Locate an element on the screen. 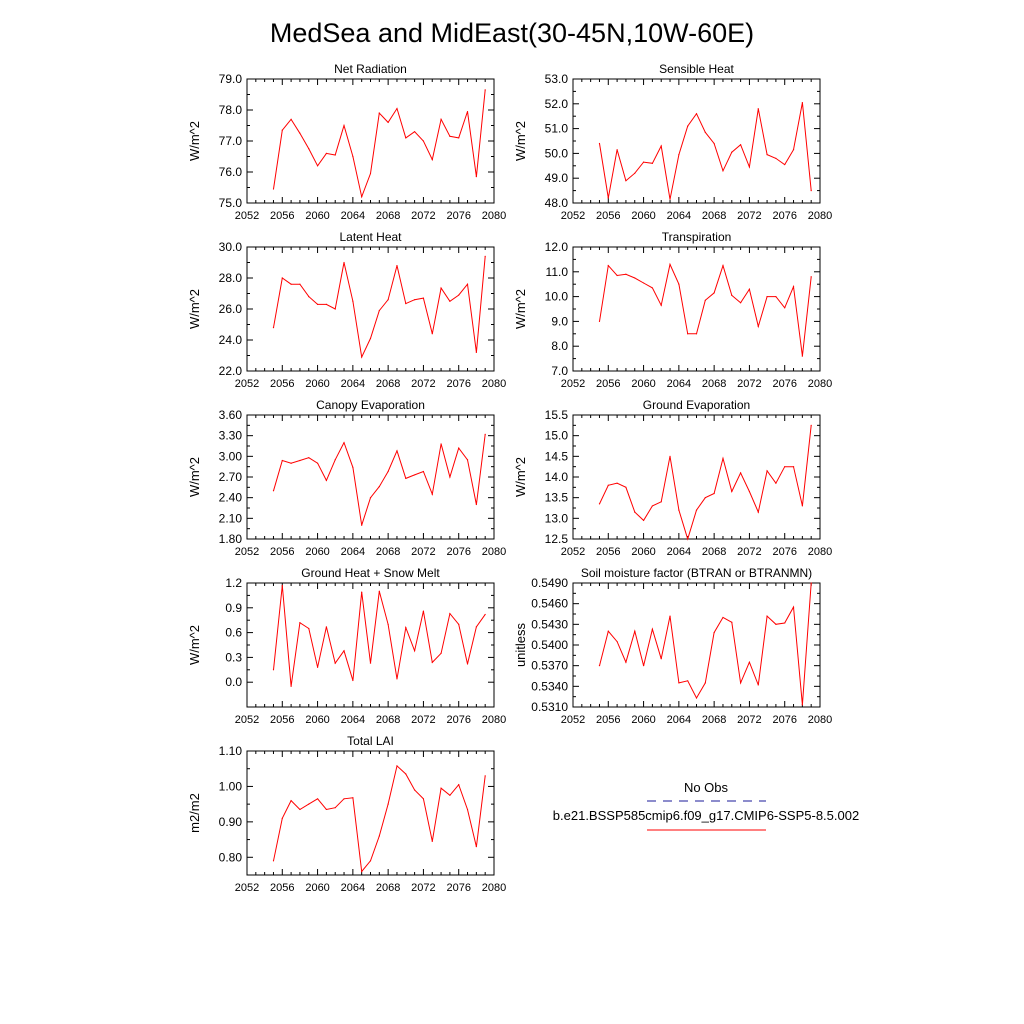 This screenshot has height=1024, width=1024. y-axis-label: W/m^2 is located at coordinates (194, 477).